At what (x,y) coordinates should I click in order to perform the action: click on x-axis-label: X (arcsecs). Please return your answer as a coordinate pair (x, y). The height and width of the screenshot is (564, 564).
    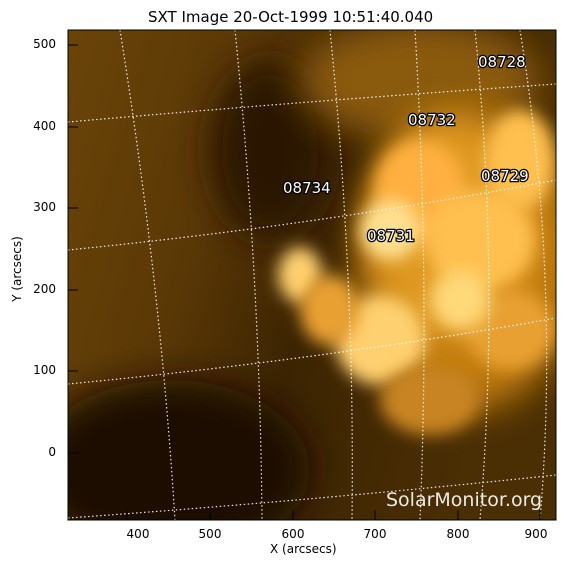
    Looking at the image, I should click on (303, 549).